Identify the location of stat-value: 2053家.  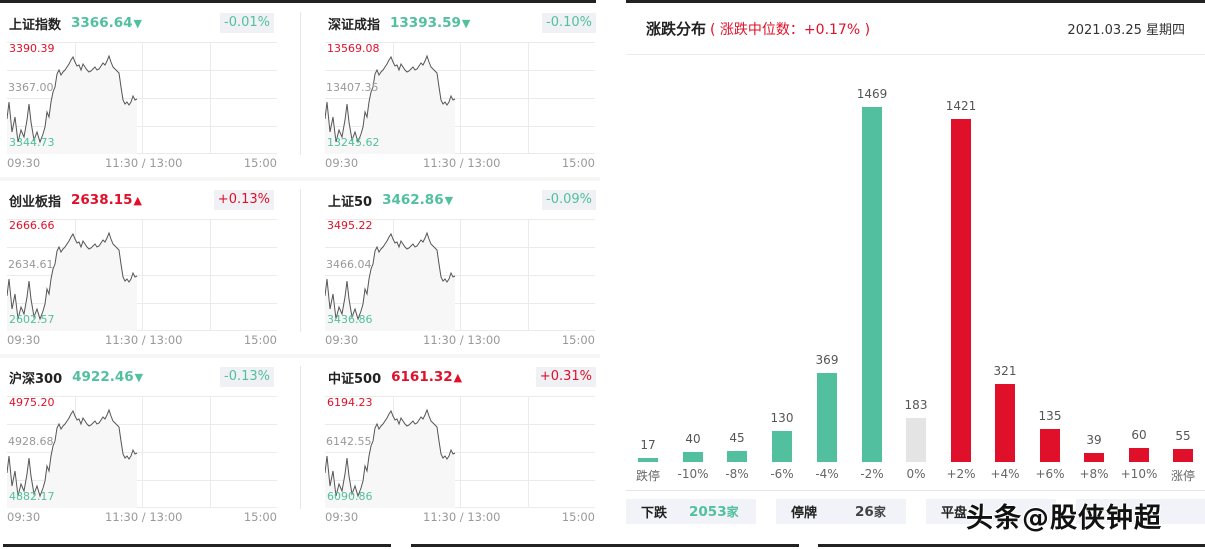
(714, 512).